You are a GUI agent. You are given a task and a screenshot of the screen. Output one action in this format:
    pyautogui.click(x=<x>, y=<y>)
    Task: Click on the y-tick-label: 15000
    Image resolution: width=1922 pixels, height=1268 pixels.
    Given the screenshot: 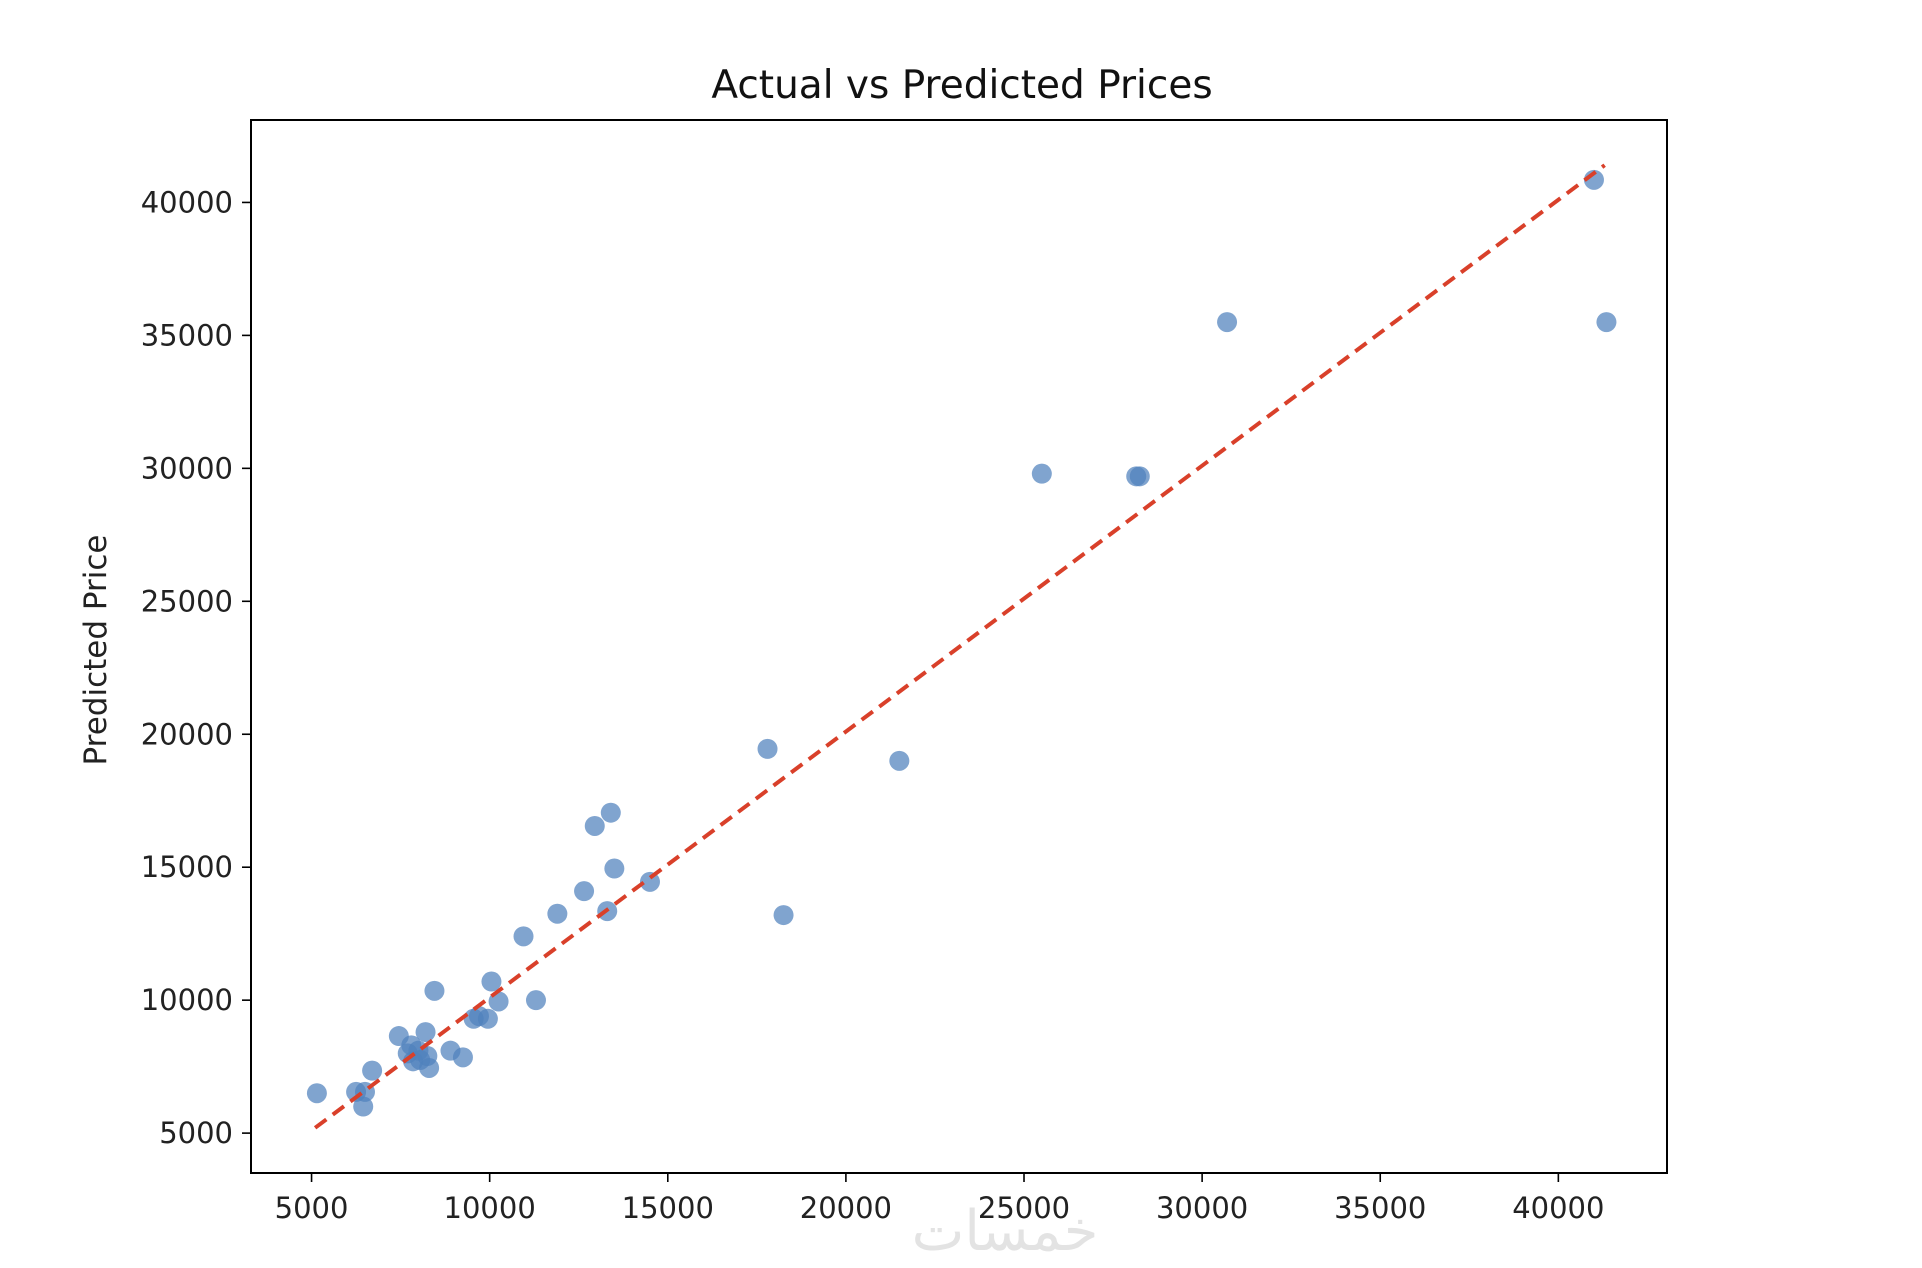 What is the action you would take?
    pyautogui.click(x=187, y=867)
    